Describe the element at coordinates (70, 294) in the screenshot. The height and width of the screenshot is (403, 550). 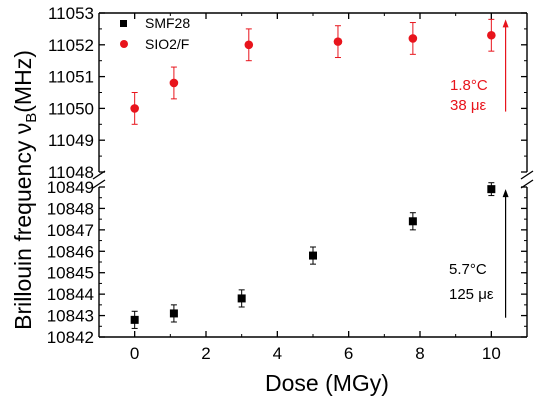
I see `y-tick-label-10844: 10844` at that location.